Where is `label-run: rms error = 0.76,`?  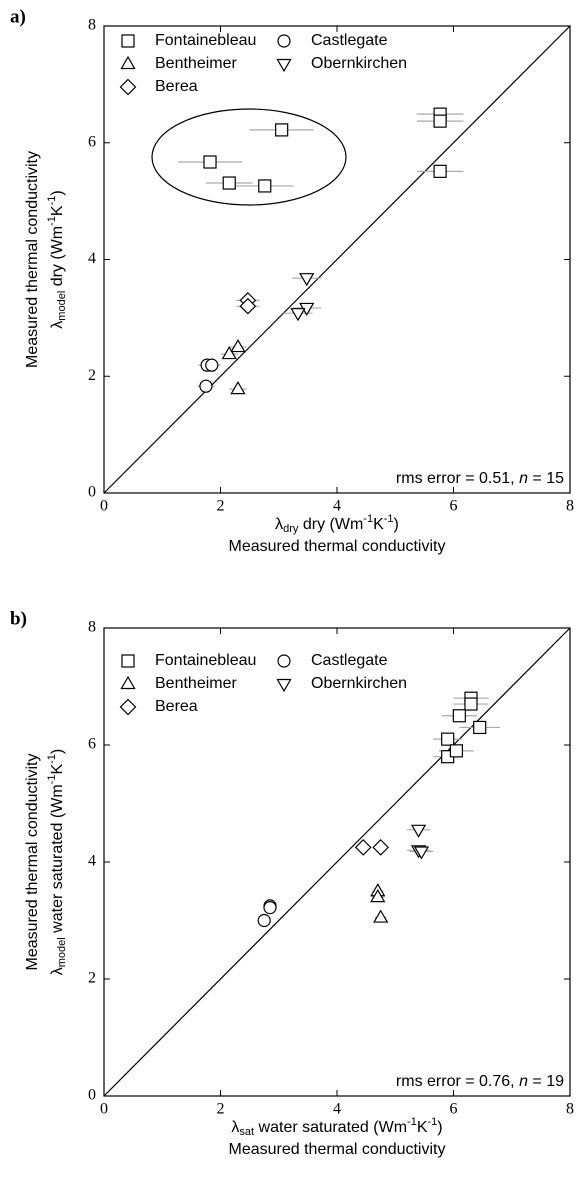
label-run: rms error = 0.76, is located at coordinates (457, 1081).